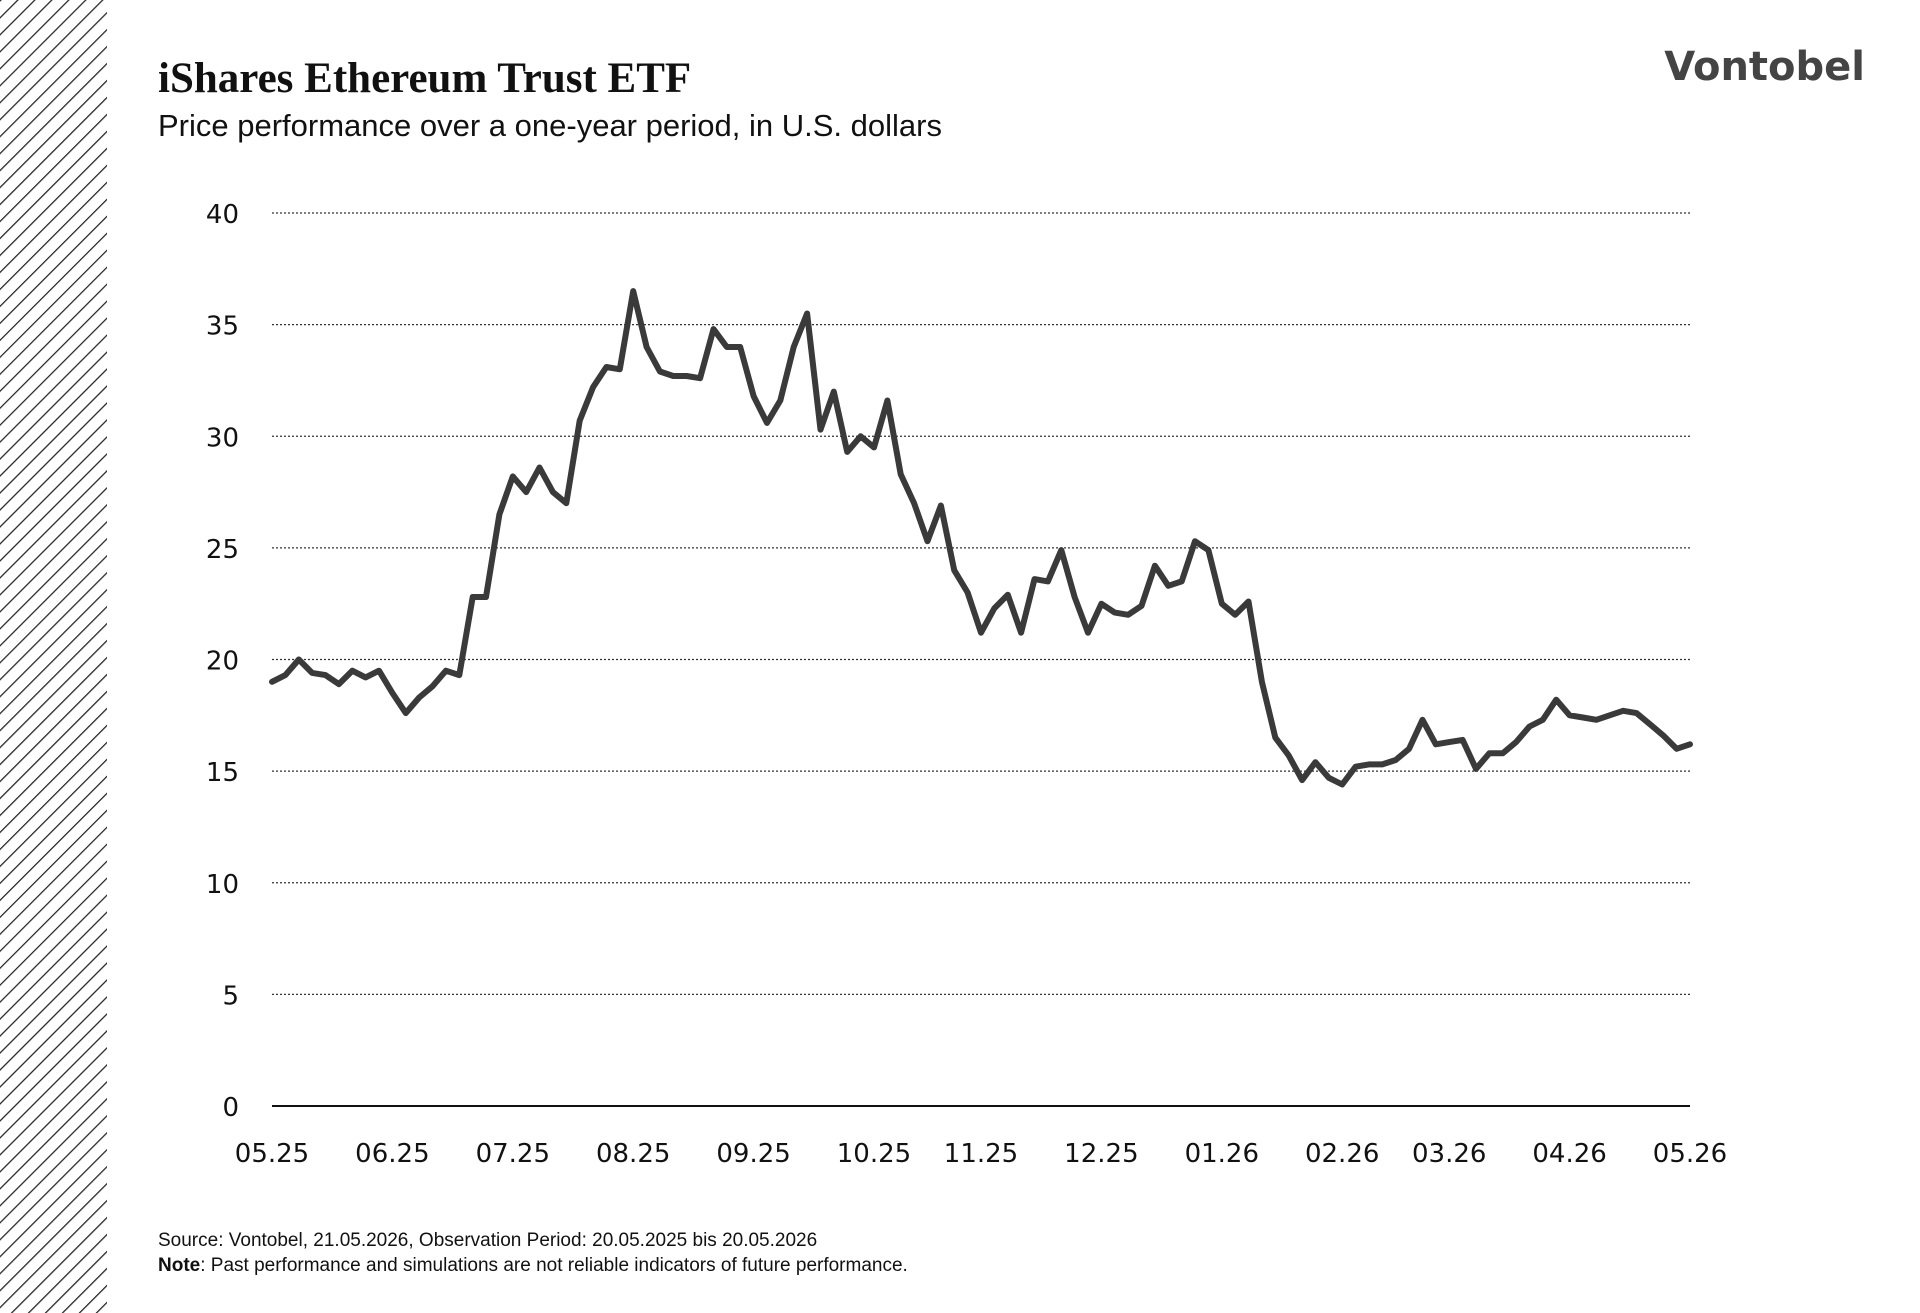 The height and width of the screenshot is (1313, 1920). I want to click on x-tick-label: 10.25, so click(874, 1154).